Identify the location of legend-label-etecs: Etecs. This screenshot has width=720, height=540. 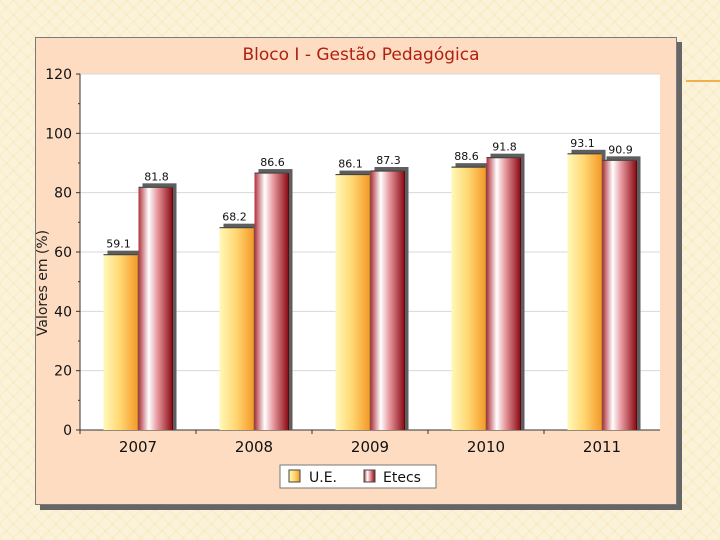
(402, 478).